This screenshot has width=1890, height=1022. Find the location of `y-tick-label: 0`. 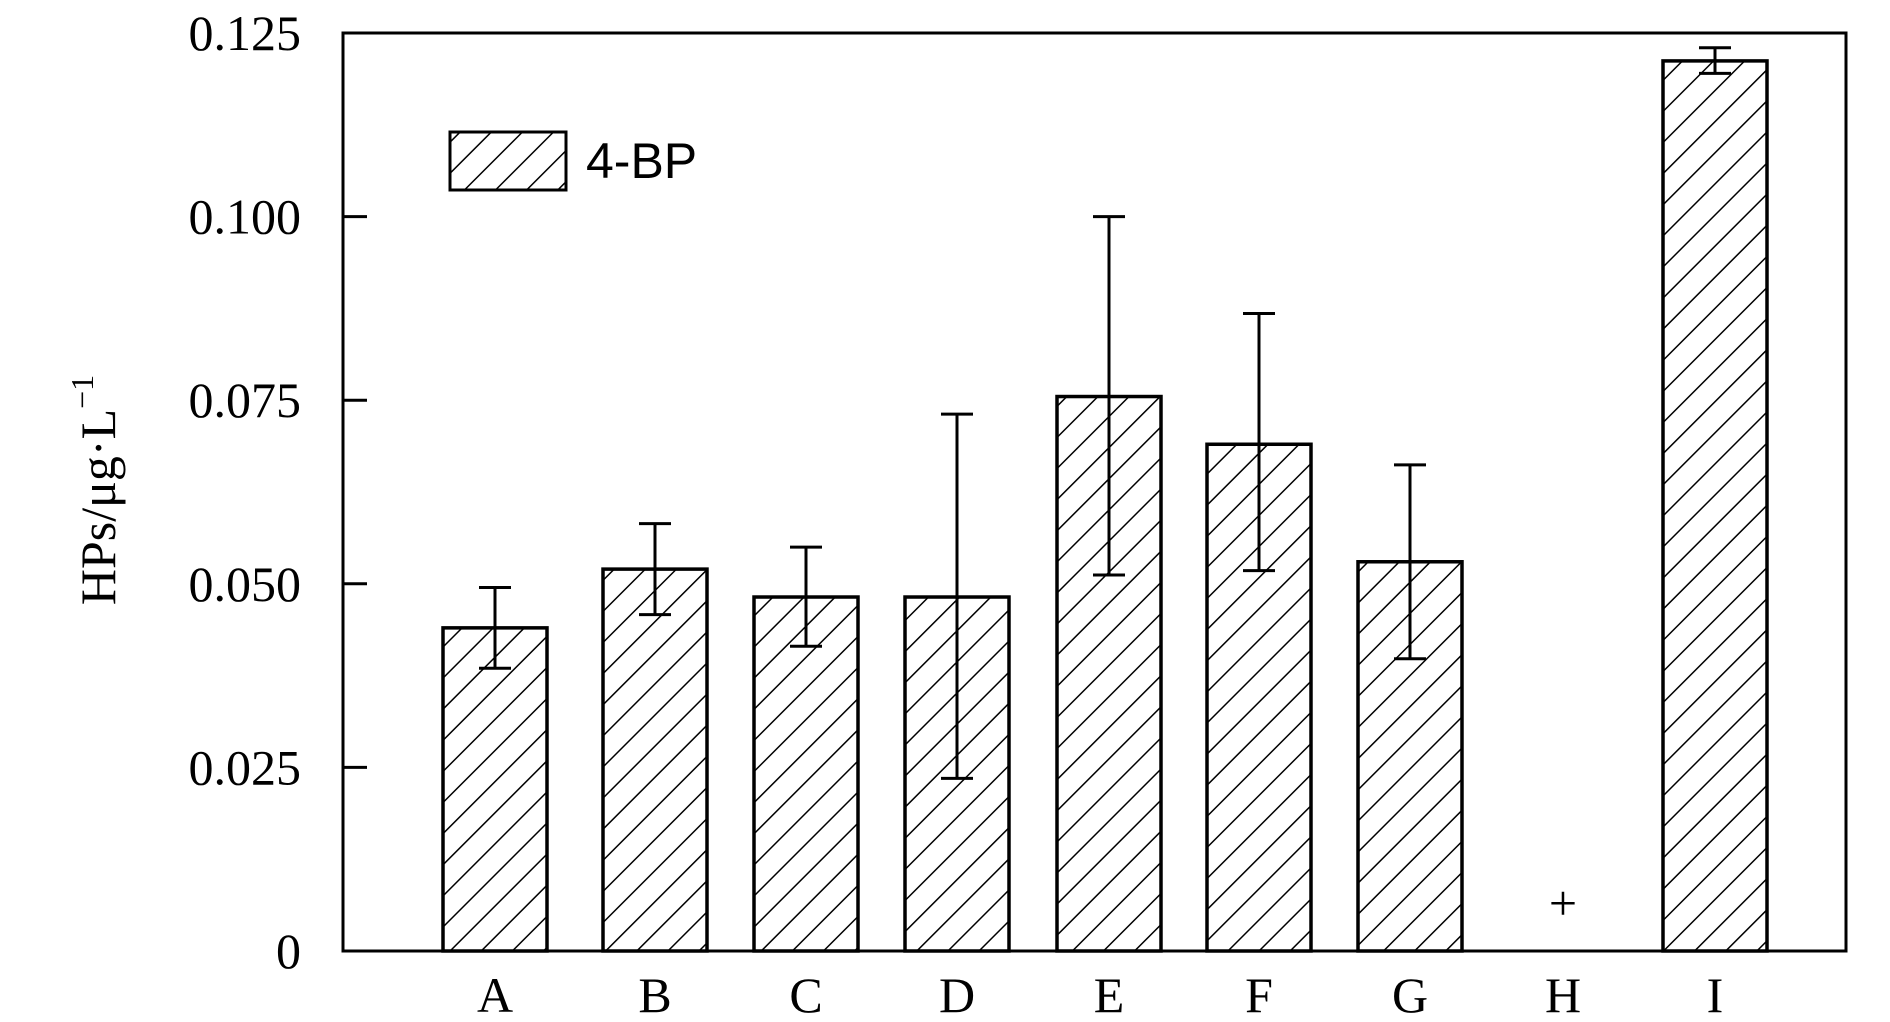

y-tick-label: 0 is located at coordinates (288, 951).